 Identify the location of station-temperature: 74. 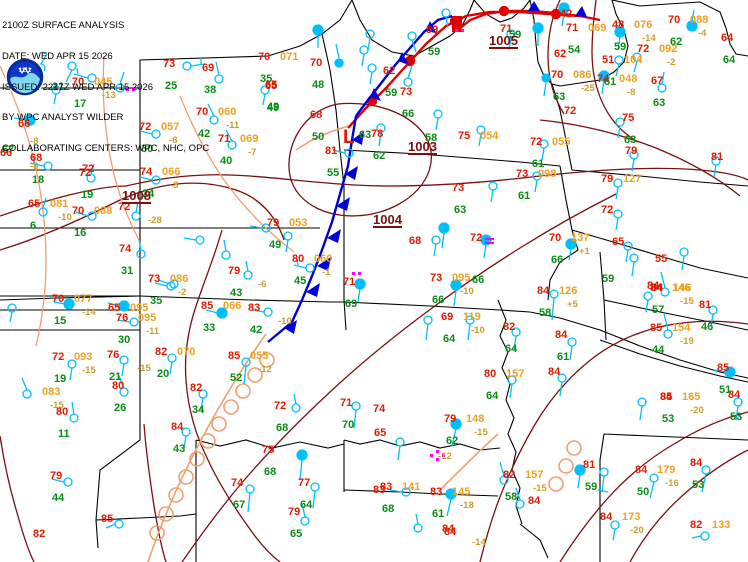
(379, 409).